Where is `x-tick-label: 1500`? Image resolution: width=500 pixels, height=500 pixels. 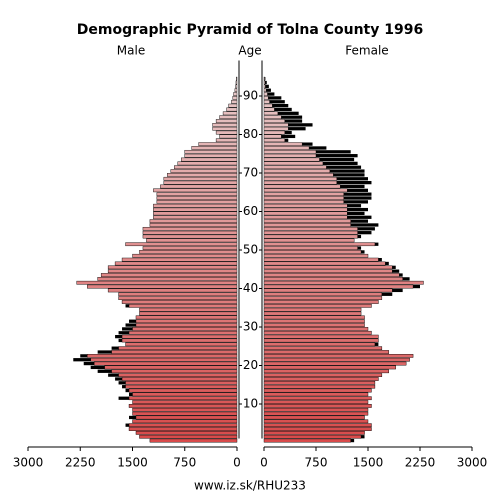 x-tick-label: 1500 is located at coordinates (368, 463).